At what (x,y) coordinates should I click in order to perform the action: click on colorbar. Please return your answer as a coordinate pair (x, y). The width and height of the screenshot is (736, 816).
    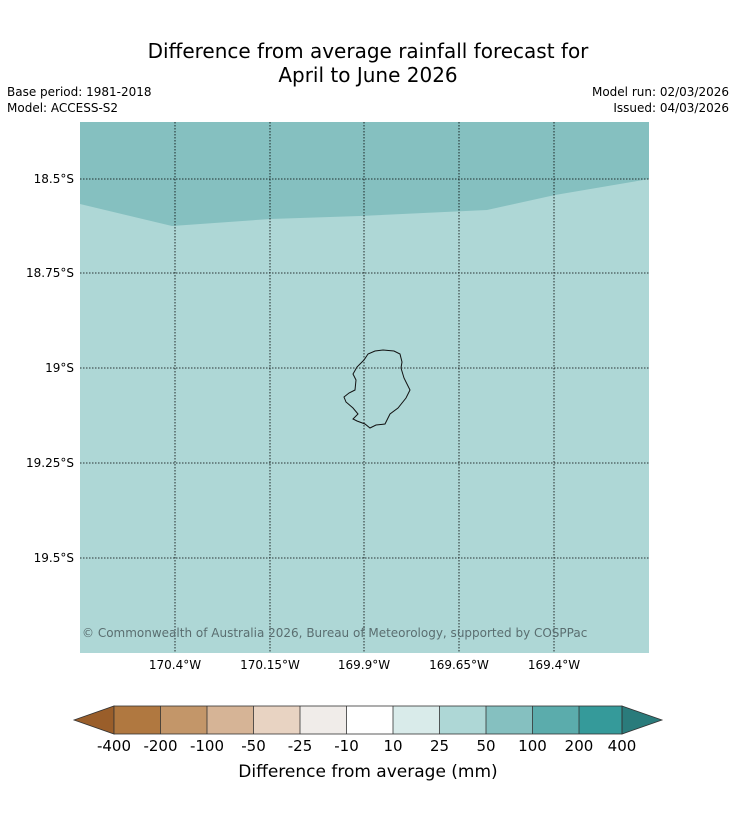
    Looking at the image, I should click on (368, 720).